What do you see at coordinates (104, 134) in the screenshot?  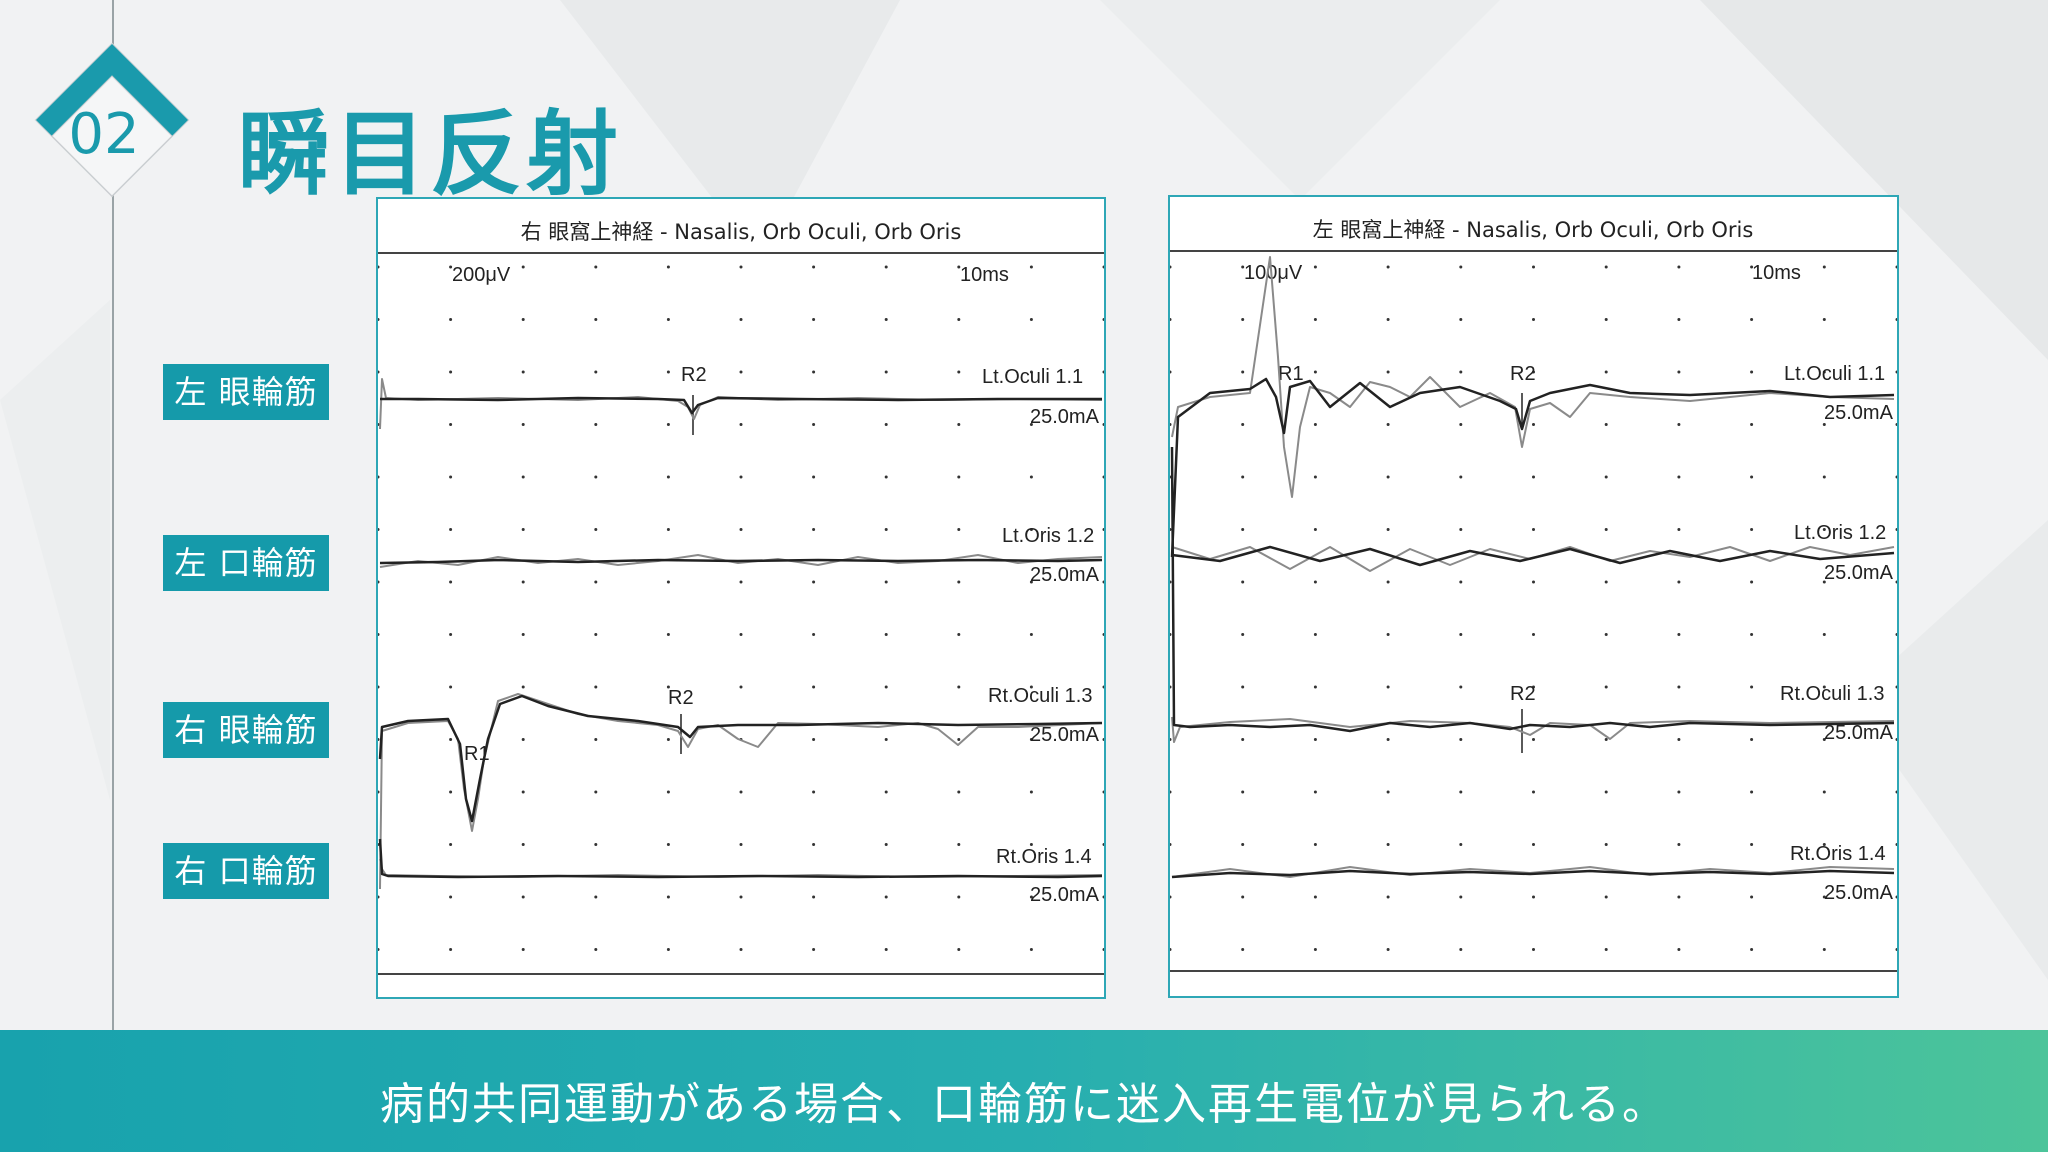 I see `section-number: 02` at bounding box center [104, 134].